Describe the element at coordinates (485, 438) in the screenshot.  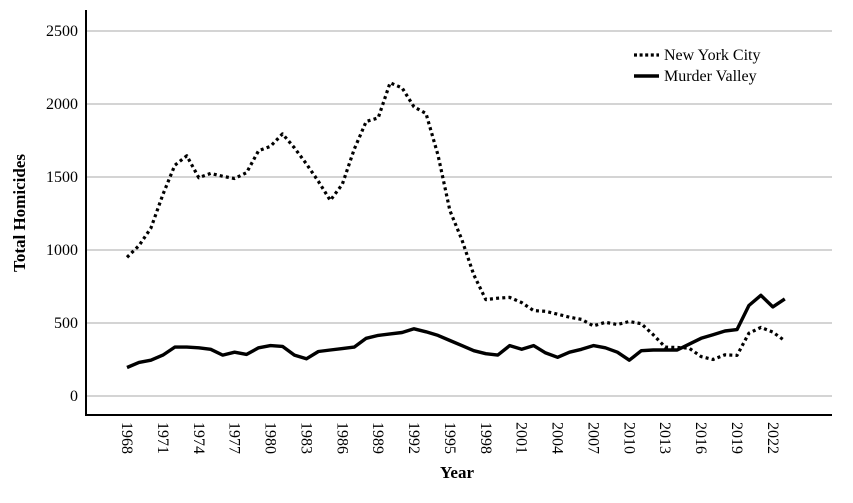
I see `x-tick-1998: 1998` at that location.